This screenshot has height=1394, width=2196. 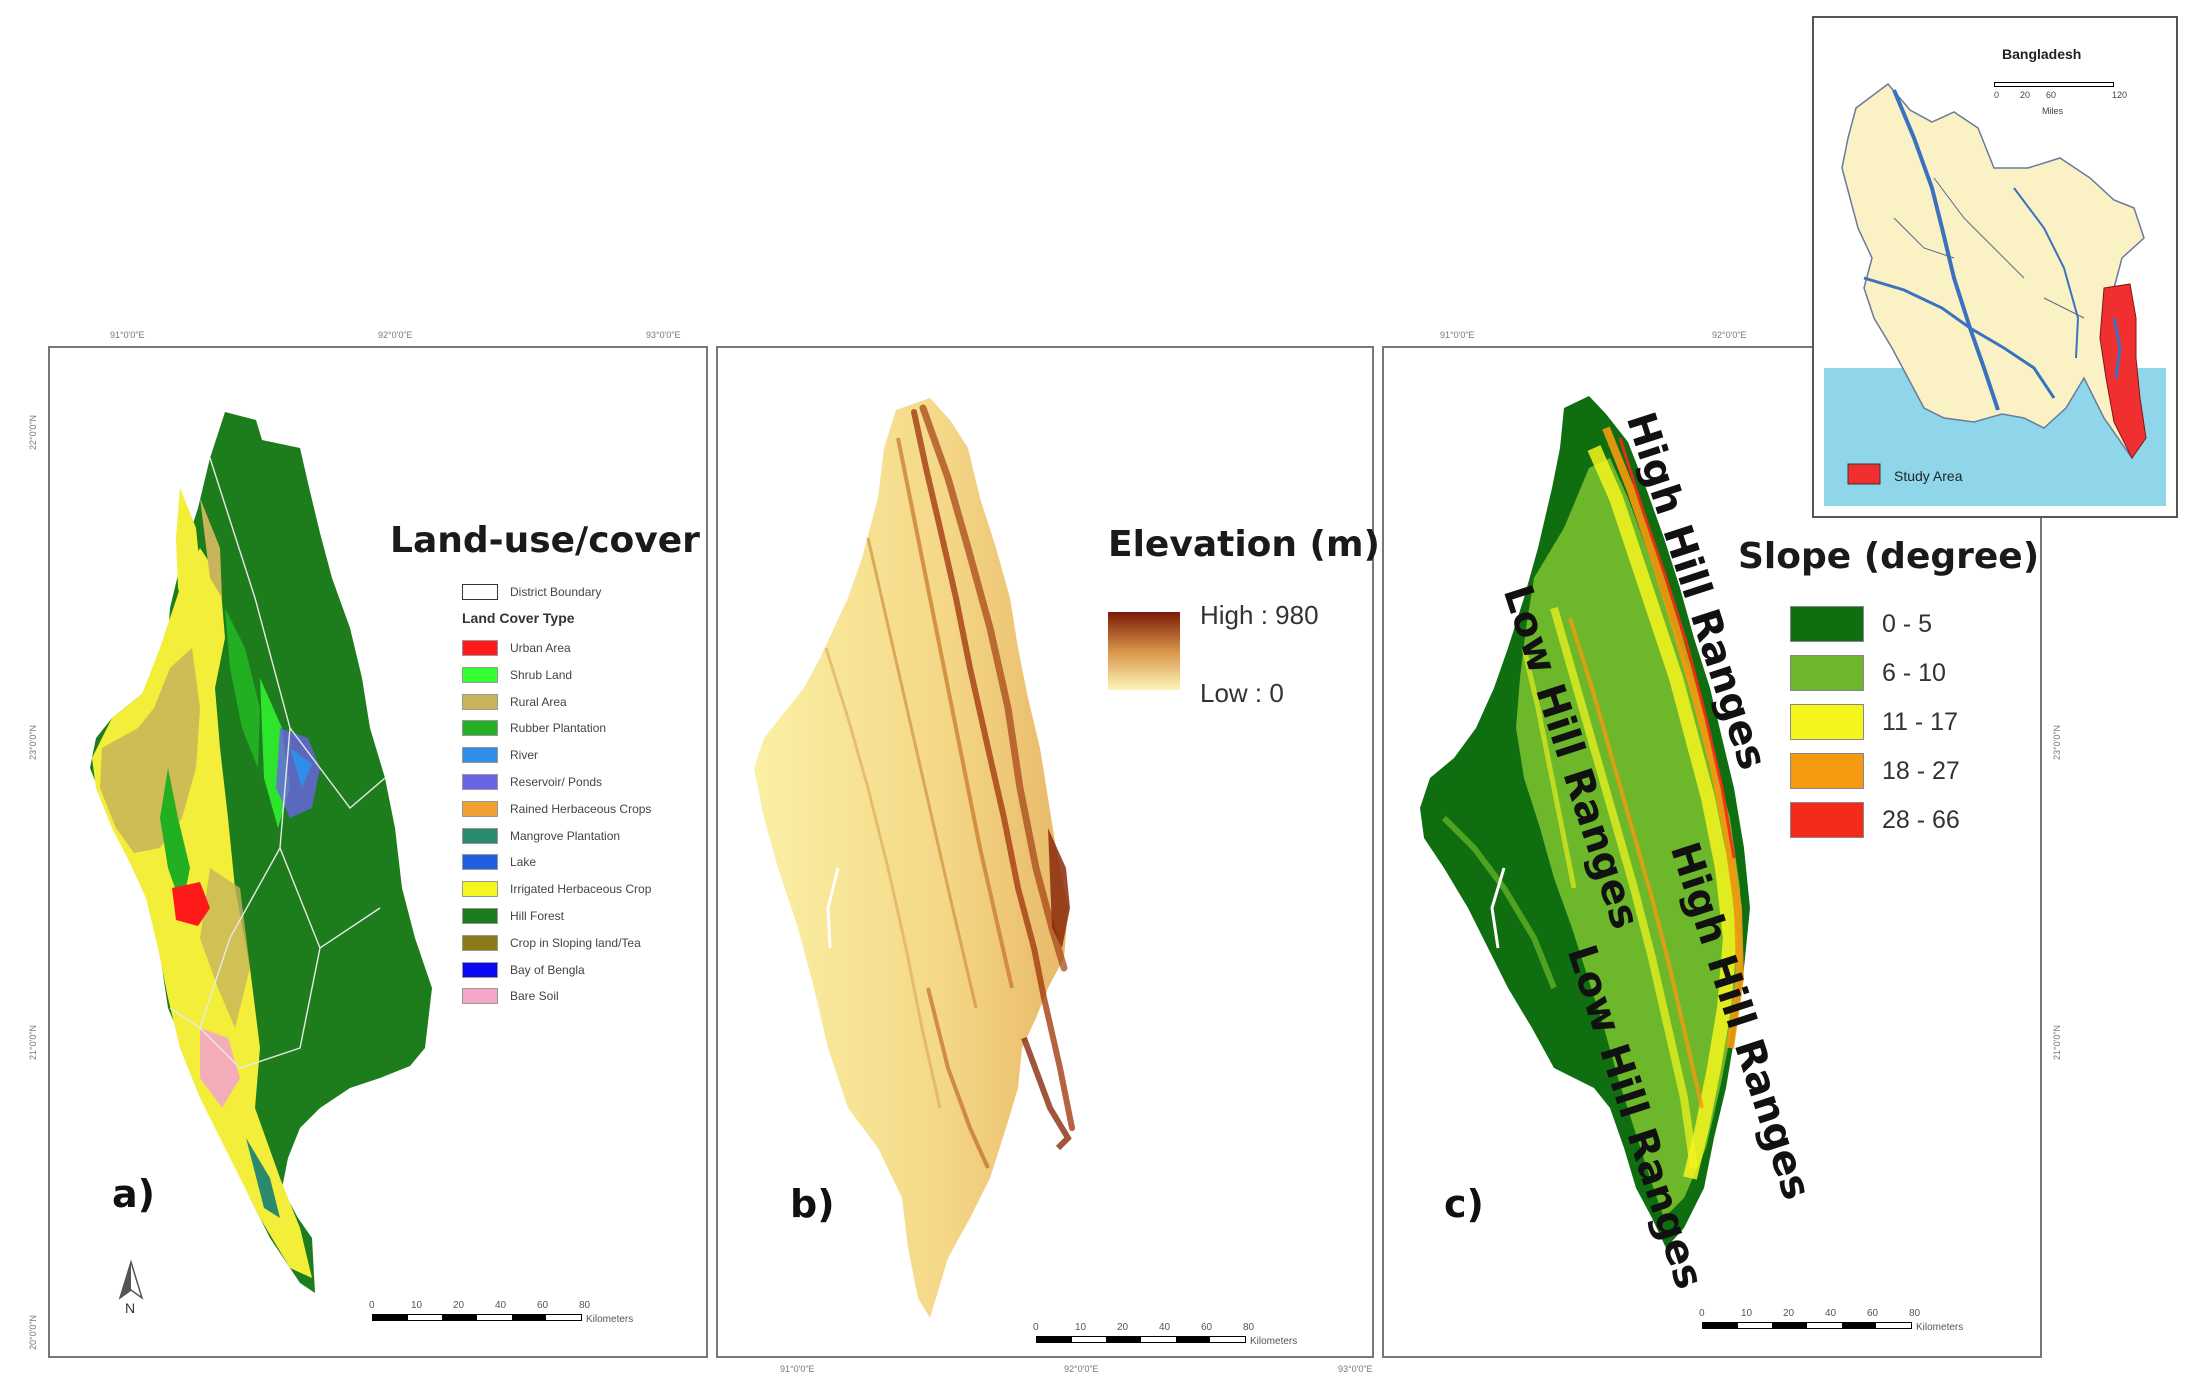 I want to click on slope-class-label: 11 - 17, so click(x=1920, y=721).